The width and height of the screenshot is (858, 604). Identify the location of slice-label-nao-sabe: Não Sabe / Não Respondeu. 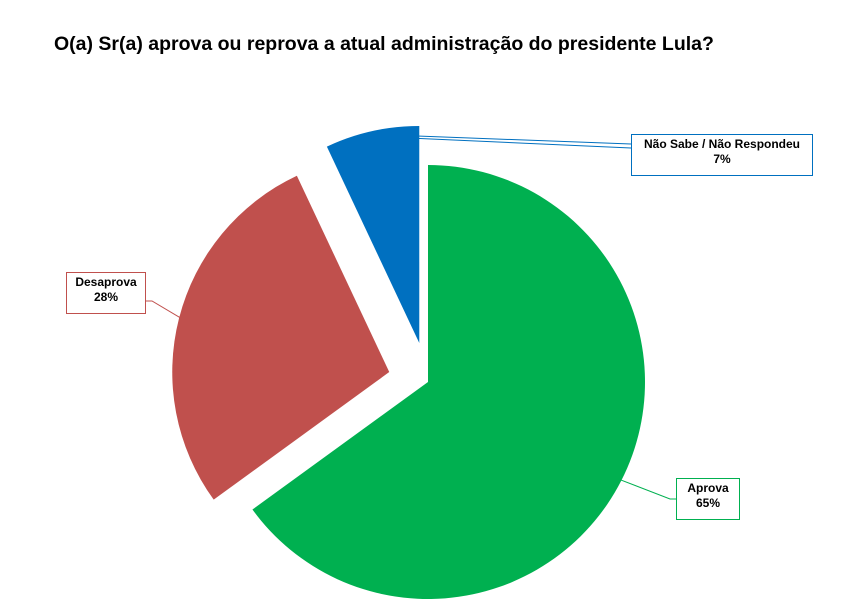
(722, 144).